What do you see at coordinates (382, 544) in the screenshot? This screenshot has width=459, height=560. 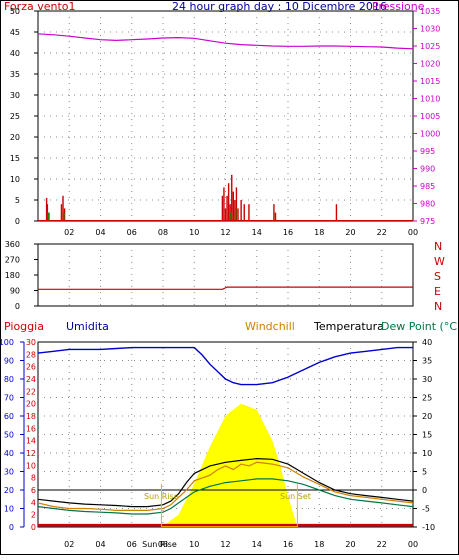 I see `temperature-x-tick-10: 22` at bounding box center [382, 544].